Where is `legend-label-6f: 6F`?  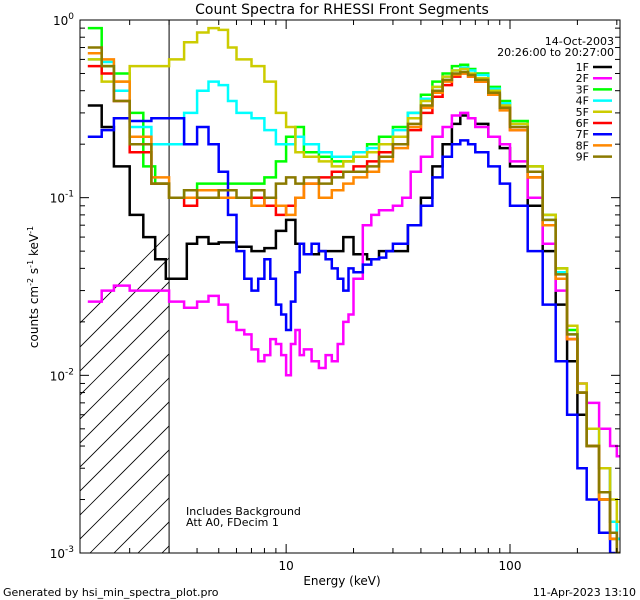 legend-label-6f: 6F is located at coordinates (582, 123).